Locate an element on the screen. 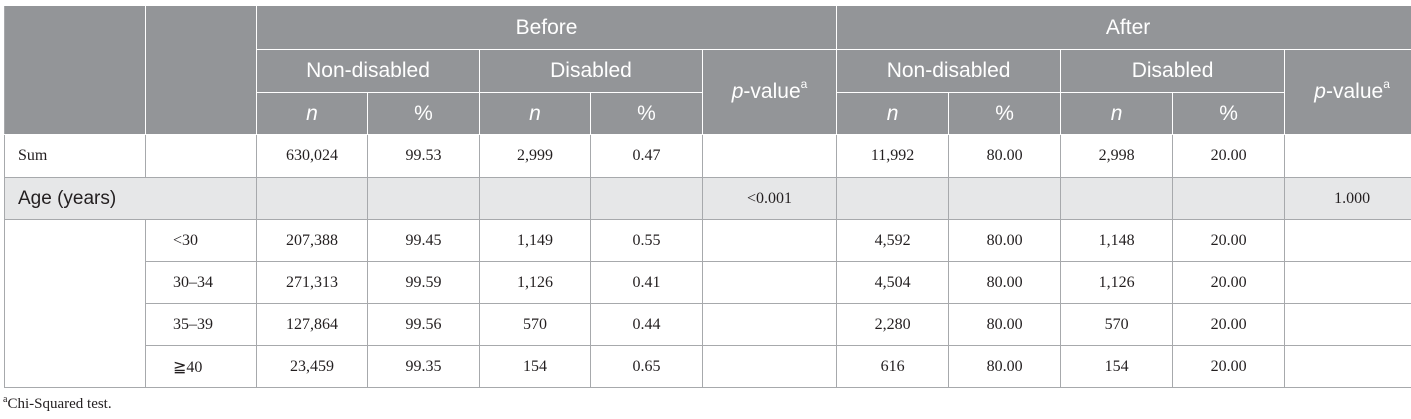 Image resolution: width=1411 pixels, height=419 pixels. row-label: 35–39 is located at coordinates (201, 324).